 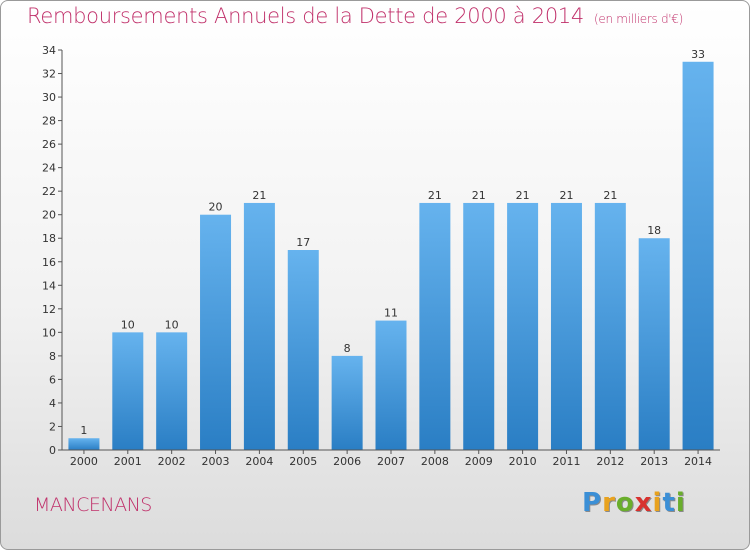 I want to click on x-tick-label: 2014, so click(x=698, y=461).